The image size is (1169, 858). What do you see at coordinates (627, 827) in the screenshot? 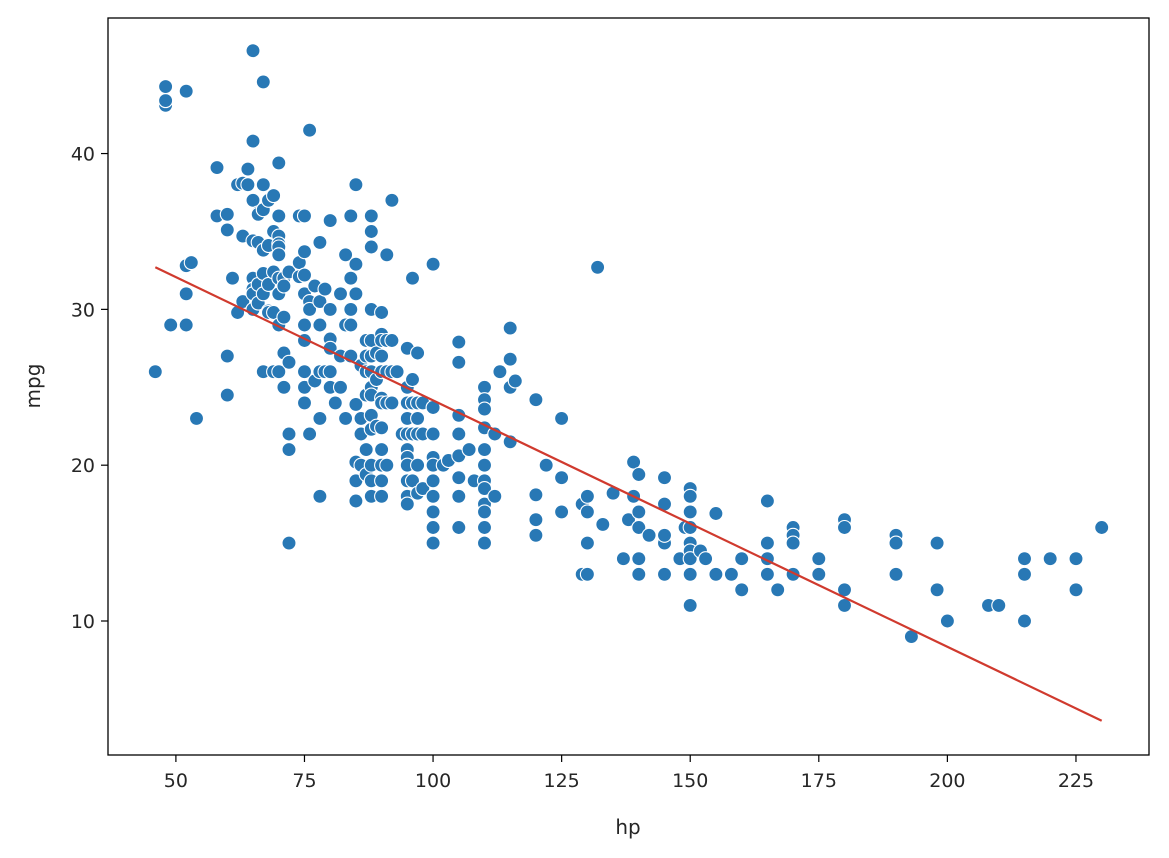
I see `x-axis-label: hp` at bounding box center [627, 827].